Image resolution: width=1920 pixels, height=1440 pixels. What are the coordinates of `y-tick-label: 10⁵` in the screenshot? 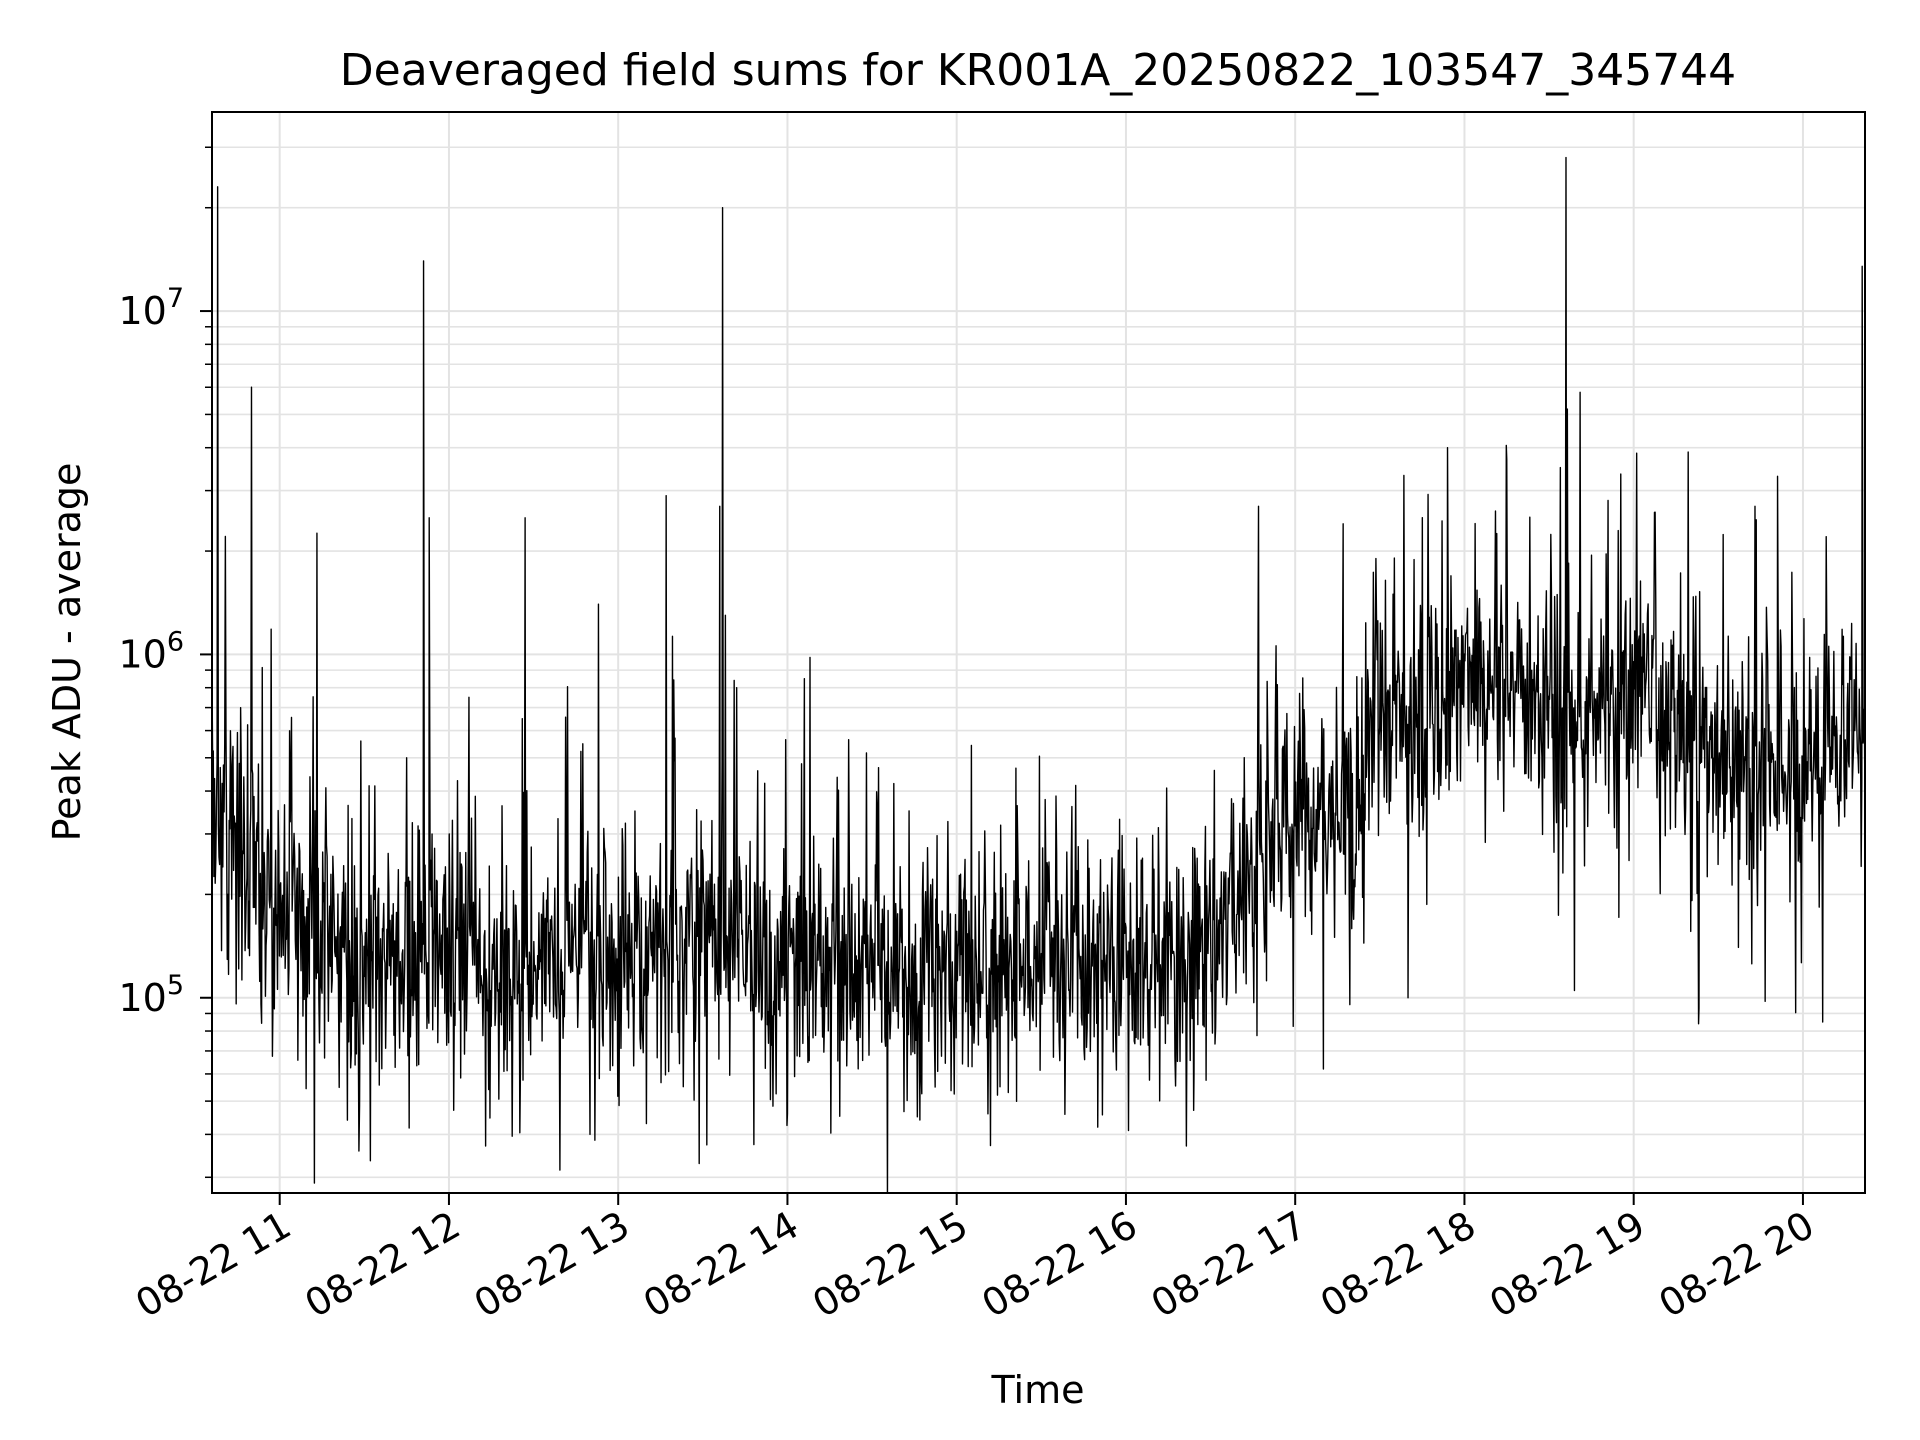 It's located at (151, 995).